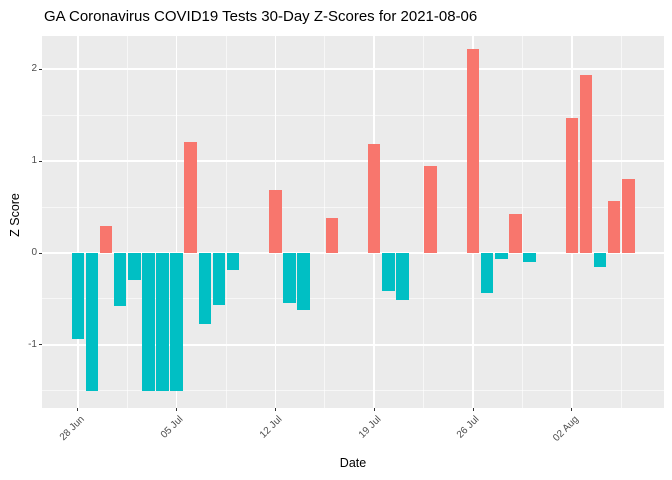 Image resolution: width=672 pixels, height=480 pixels. Describe the element at coordinates (15, 215) in the screenshot. I see `y-axis-title: Z Score` at that location.